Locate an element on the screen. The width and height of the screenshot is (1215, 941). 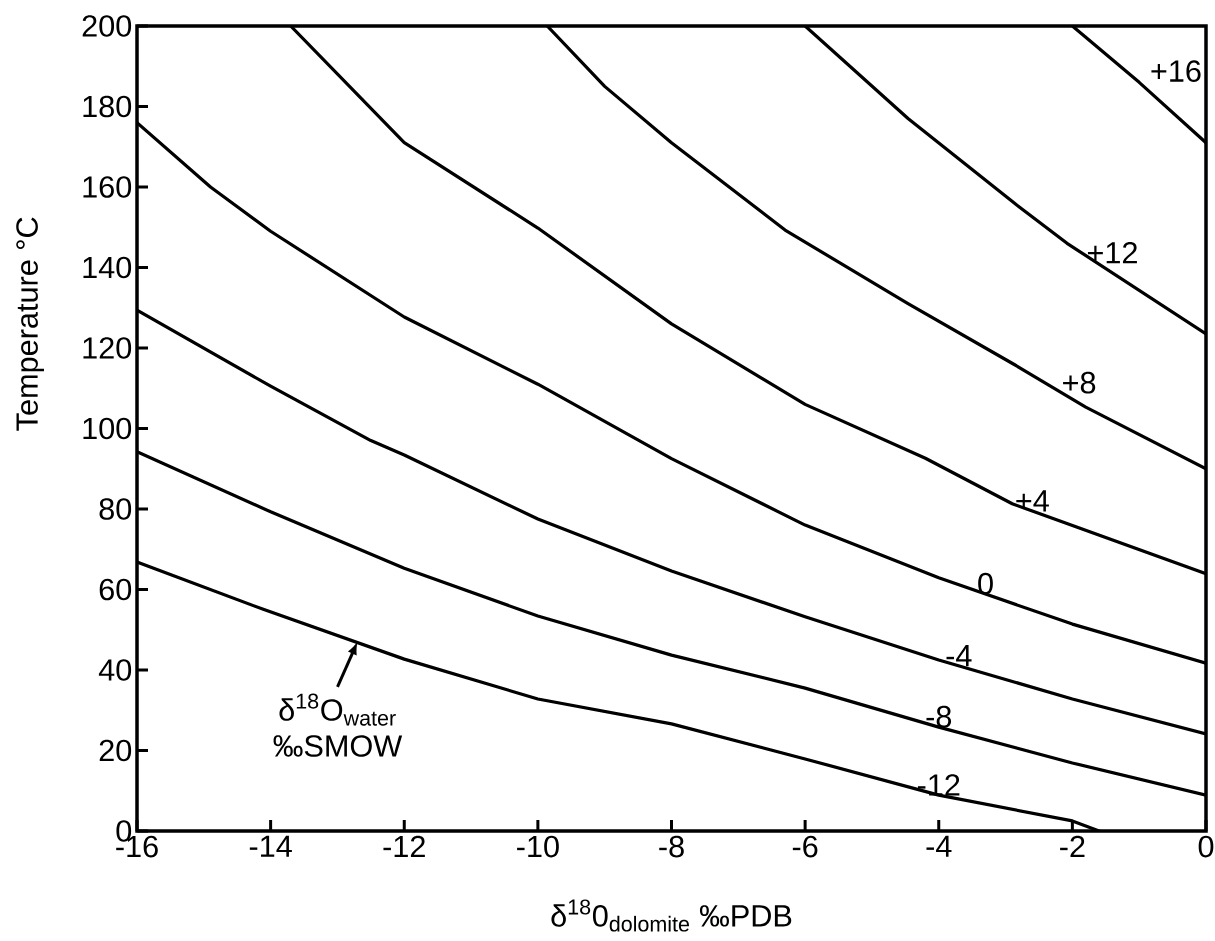
x-tick-label: 0 is located at coordinates (1206, 846).